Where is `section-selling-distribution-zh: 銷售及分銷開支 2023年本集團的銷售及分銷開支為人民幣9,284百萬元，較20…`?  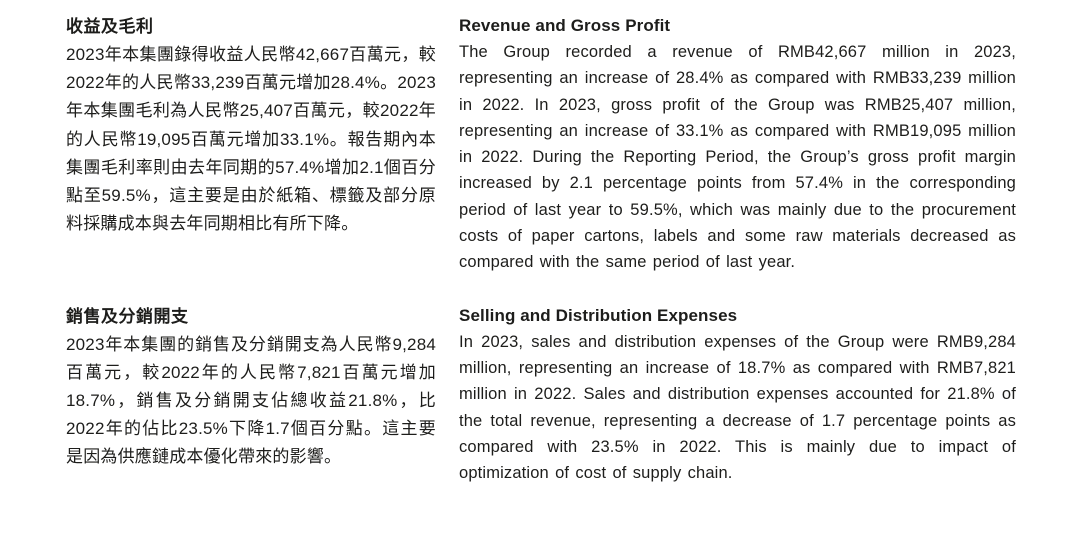
section-selling-distribution-zh: 銷售及分銷開支 2023年本集團的銷售及分銷開支為人民幣9,284百萬元，較20… is located at coordinates (251, 395).